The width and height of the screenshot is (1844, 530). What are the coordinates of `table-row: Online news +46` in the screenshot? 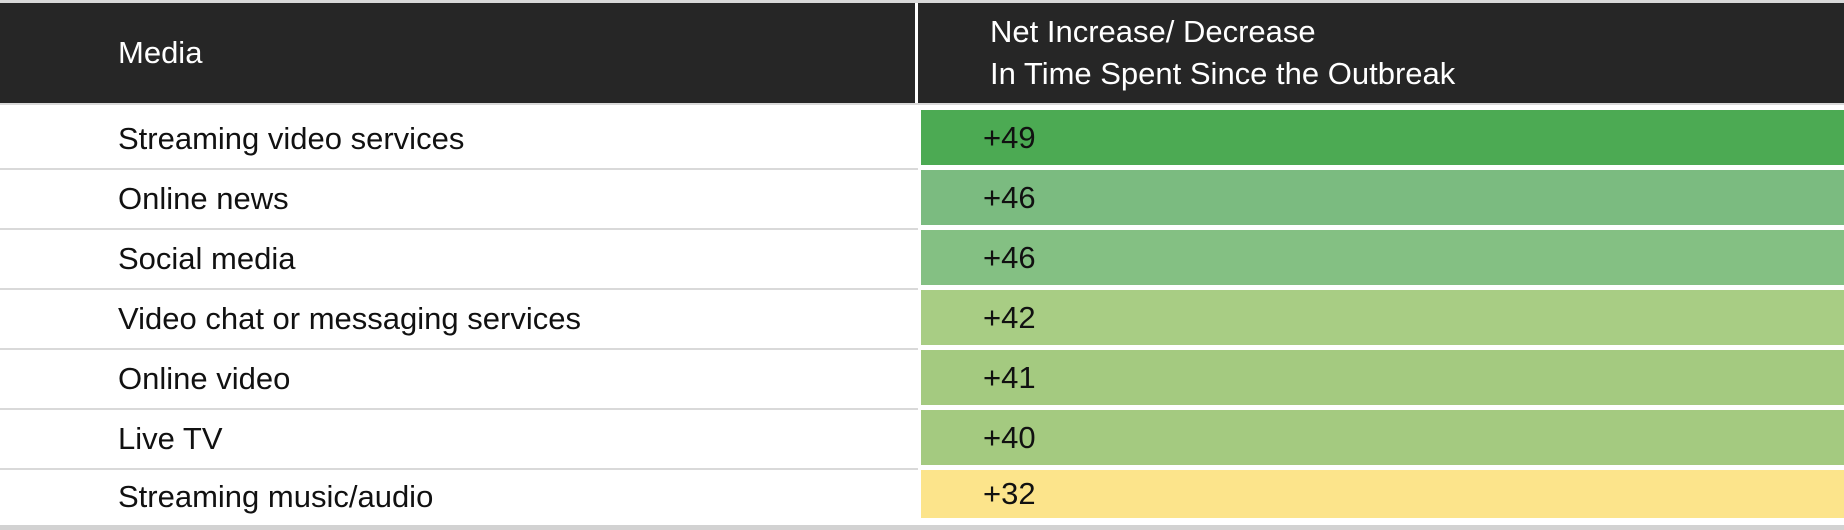 It's located at (922, 200).